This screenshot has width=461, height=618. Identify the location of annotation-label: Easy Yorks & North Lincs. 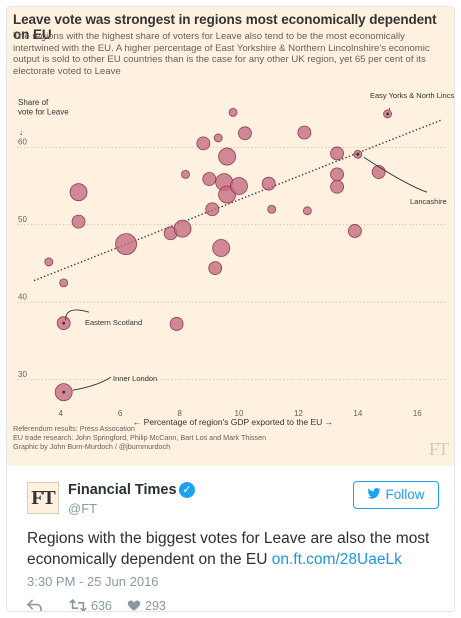
(412, 95).